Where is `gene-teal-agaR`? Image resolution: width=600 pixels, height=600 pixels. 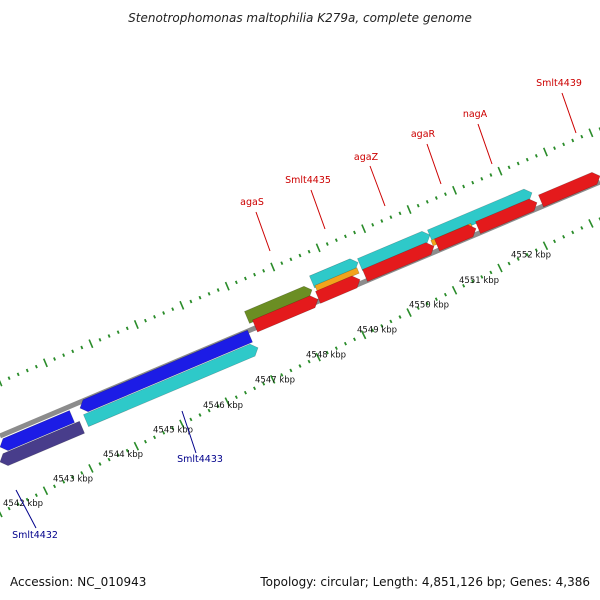 gene-teal-agaR is located at coordinates (480, 215).